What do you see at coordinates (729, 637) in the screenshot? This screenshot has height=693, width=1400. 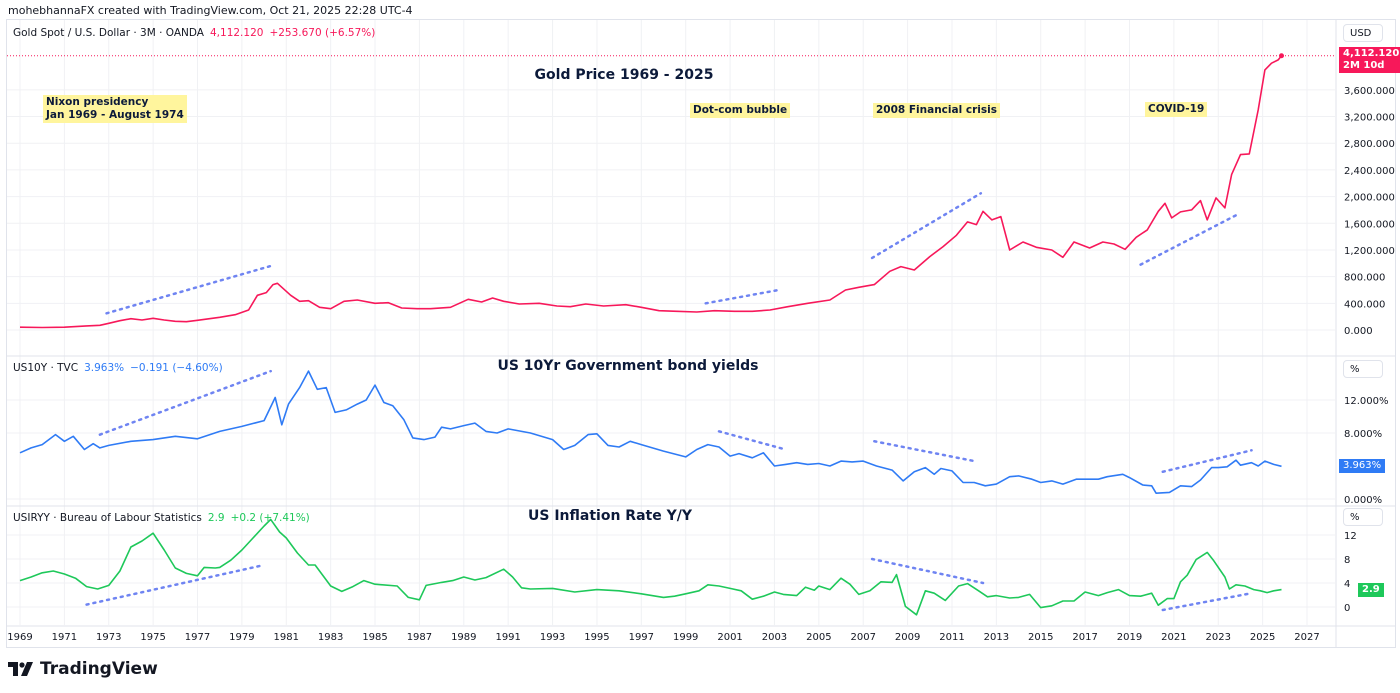 I see `time-axis-label: 2001` at bounding box center [729, 637].